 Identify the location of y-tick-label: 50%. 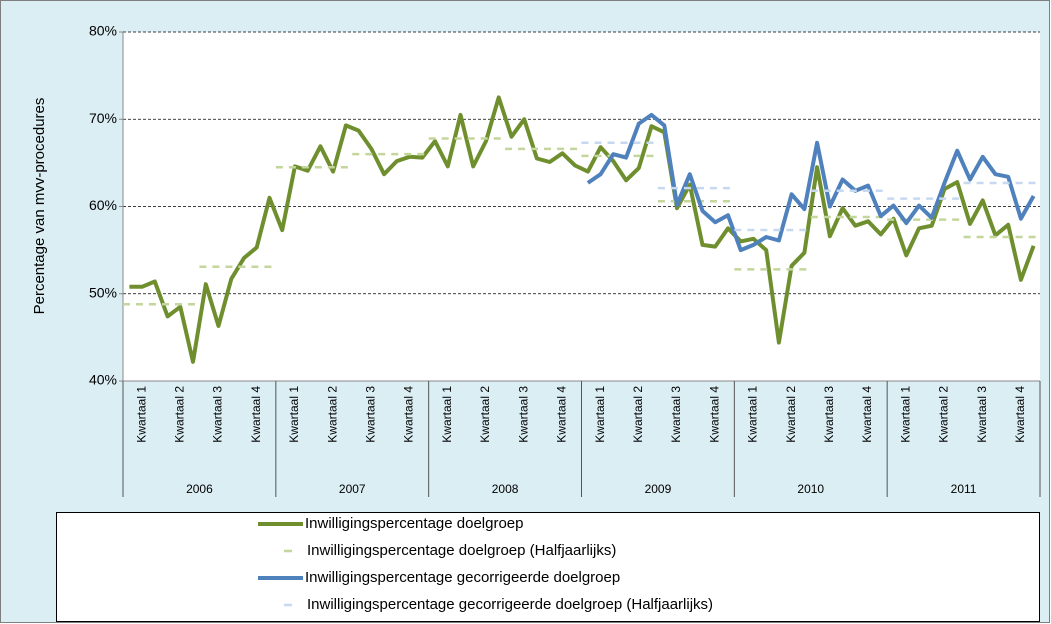
(103, 292).